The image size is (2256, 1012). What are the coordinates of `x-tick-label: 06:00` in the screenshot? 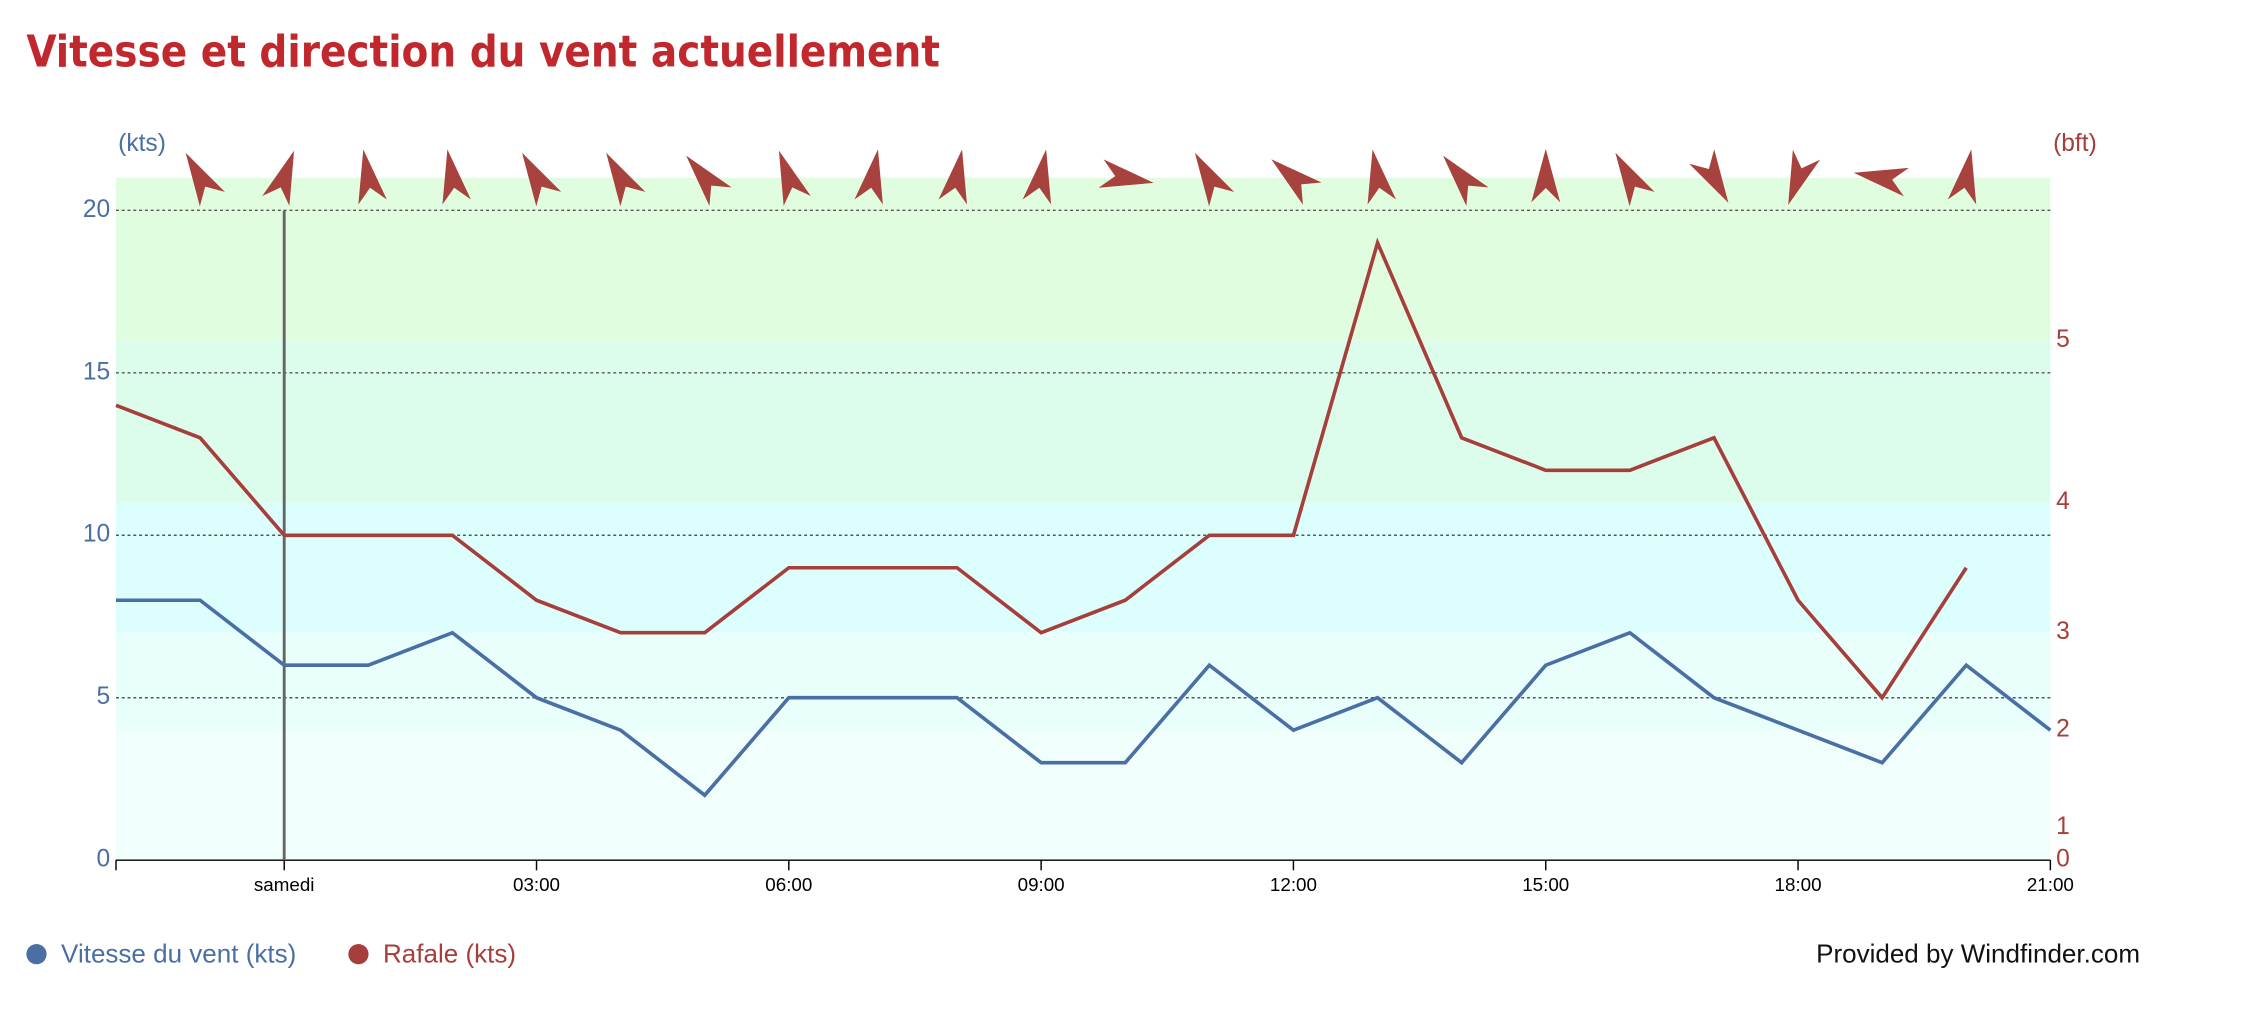 It's located at (788, 884).